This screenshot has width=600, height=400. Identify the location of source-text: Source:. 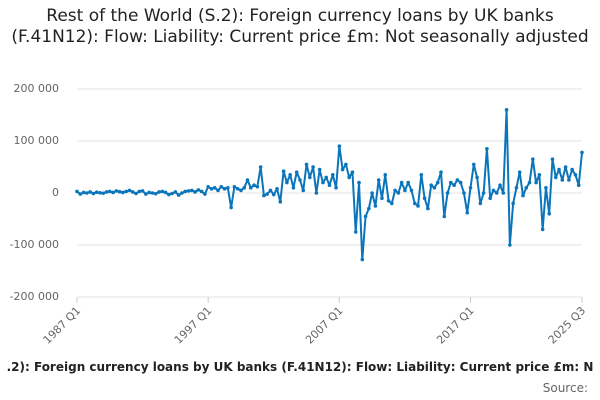
(565, 388).